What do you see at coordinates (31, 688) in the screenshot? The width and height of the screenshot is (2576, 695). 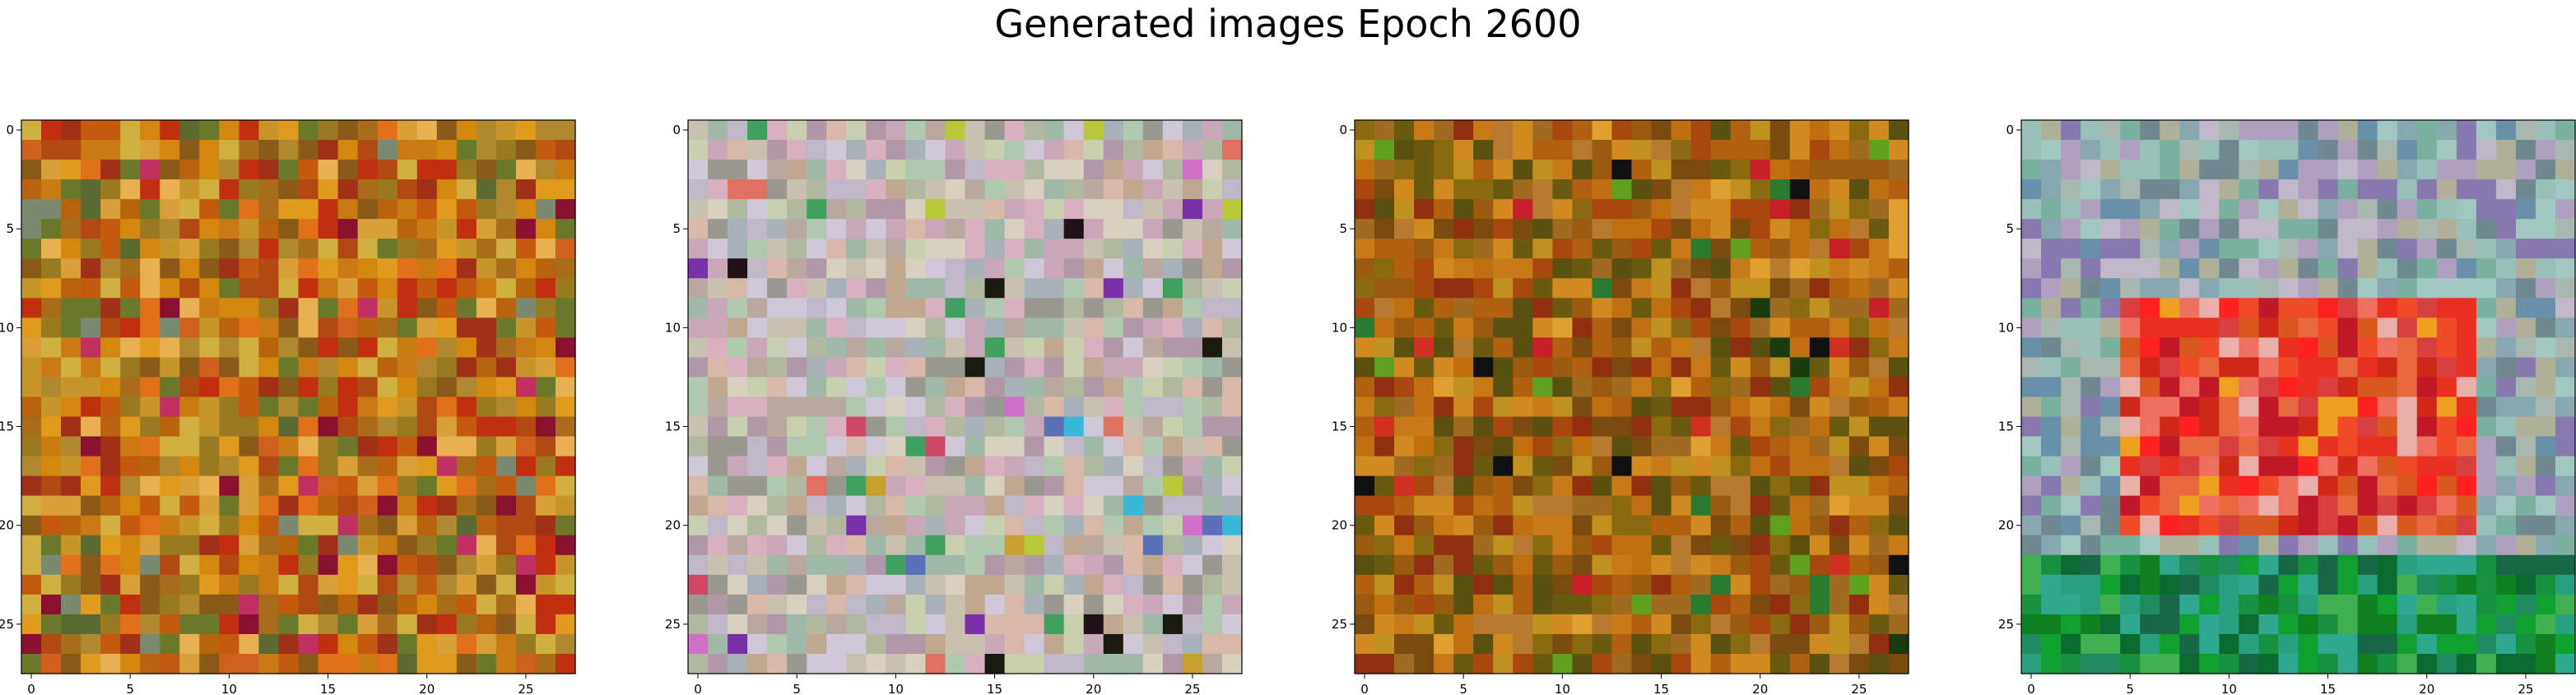 I see `x-tick-label: 0` at bounding box center [31, 688].